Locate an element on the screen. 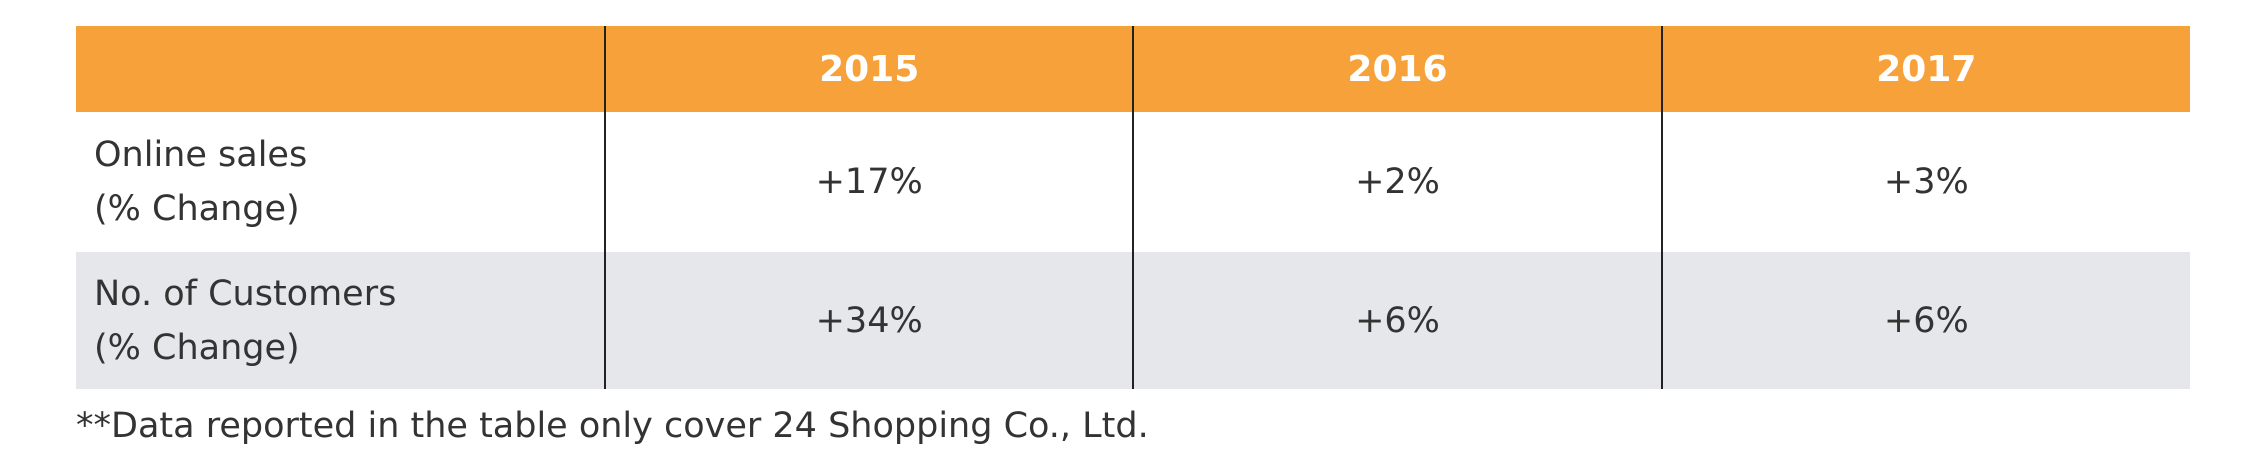 This screenshot has width=2250, height=474. row-label-line: No. of Customers is located at coordinates (245, 293).